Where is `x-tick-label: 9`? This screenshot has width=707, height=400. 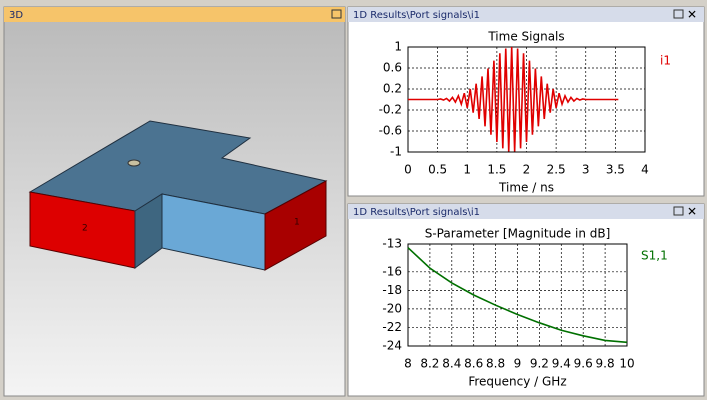 x-tick-label: 9 is located at coordinates (518, 364).